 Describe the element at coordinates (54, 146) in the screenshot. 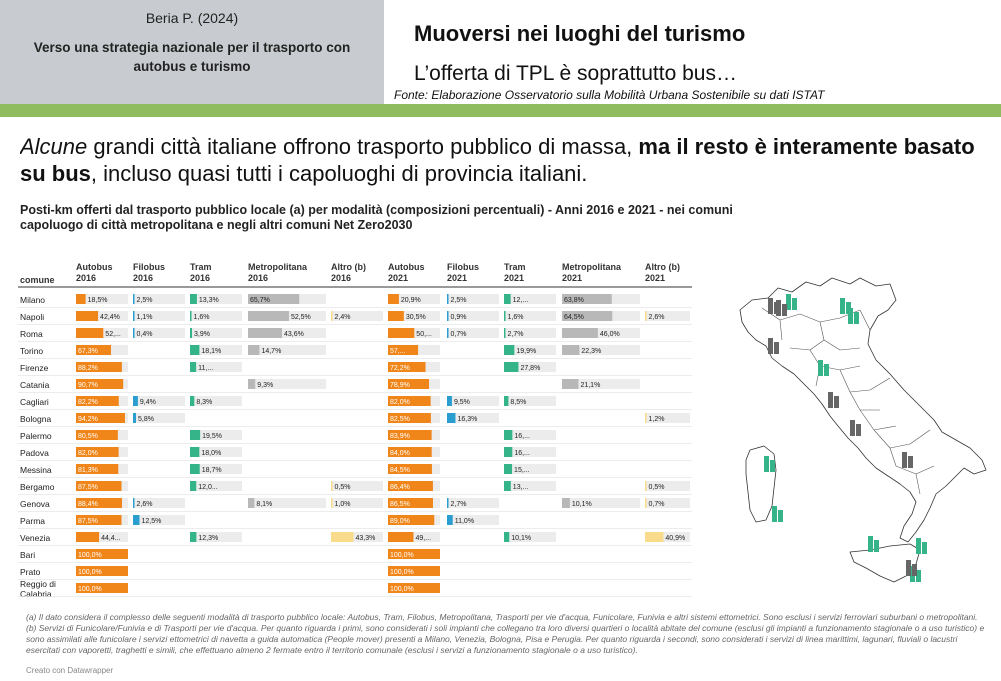

I see `lead-italic: Alcune` at that location.